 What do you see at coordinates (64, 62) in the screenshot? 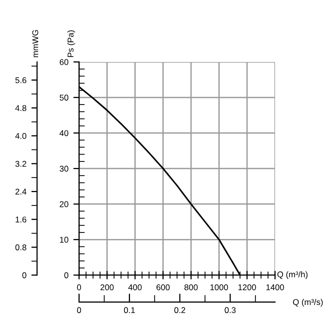
I see `y-tick-label: 60` at bounding box center [64, 62].